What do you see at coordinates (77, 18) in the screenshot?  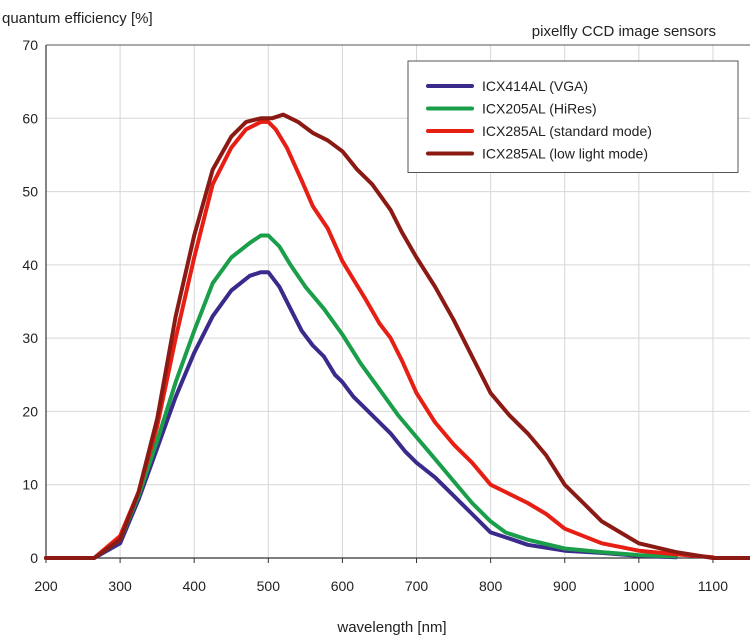 I see `y-axis-label: quantum efficiency [%]` at bounding box center [77, 18].